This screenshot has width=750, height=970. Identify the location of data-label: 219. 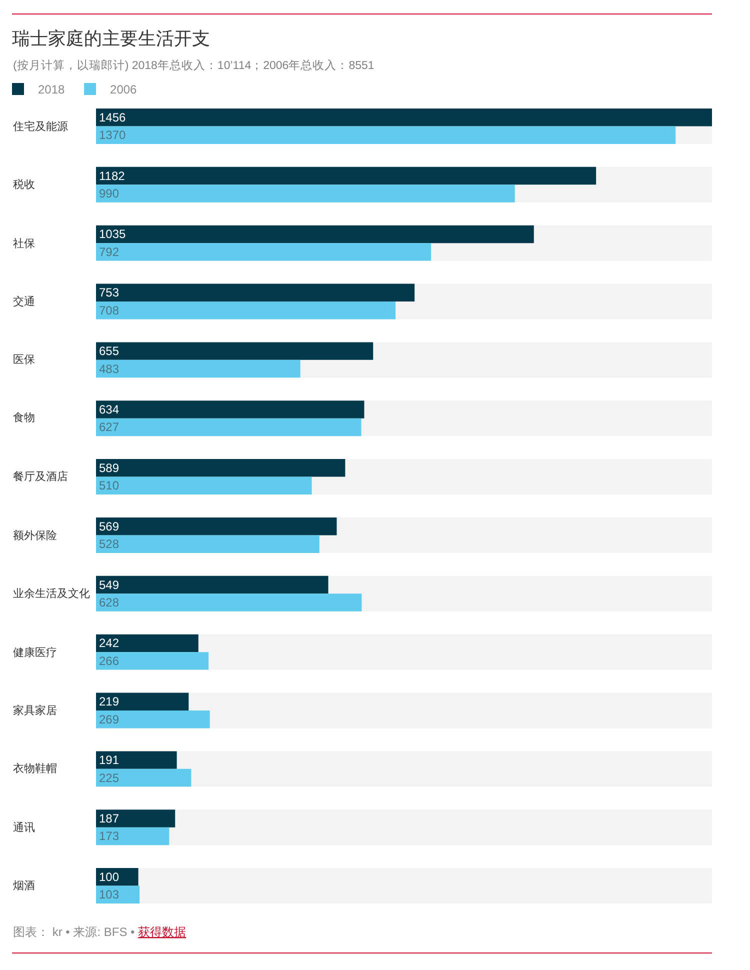
(109, 701).